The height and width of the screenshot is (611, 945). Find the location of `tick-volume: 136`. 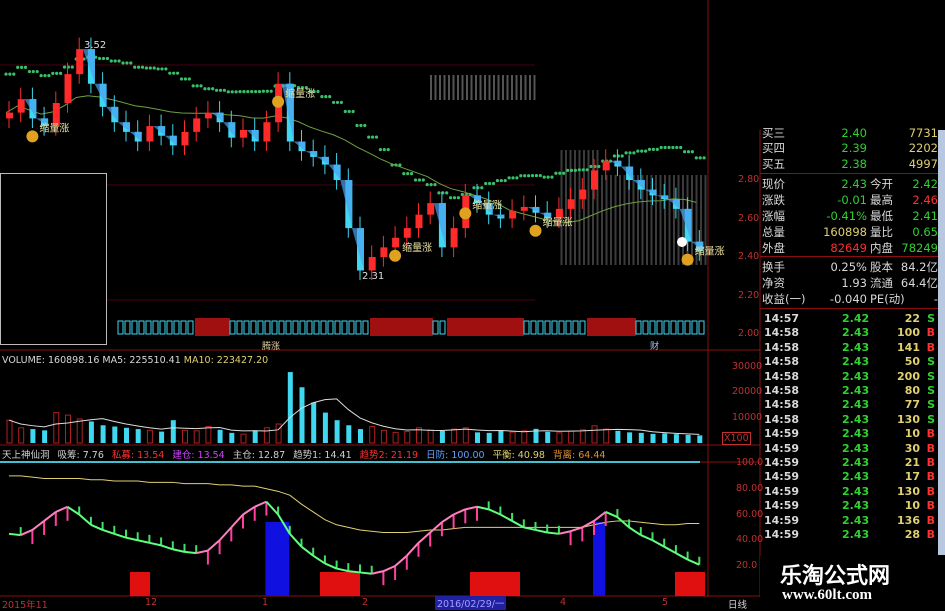

tick-volume: 136 is located at coordinates (908, 520).